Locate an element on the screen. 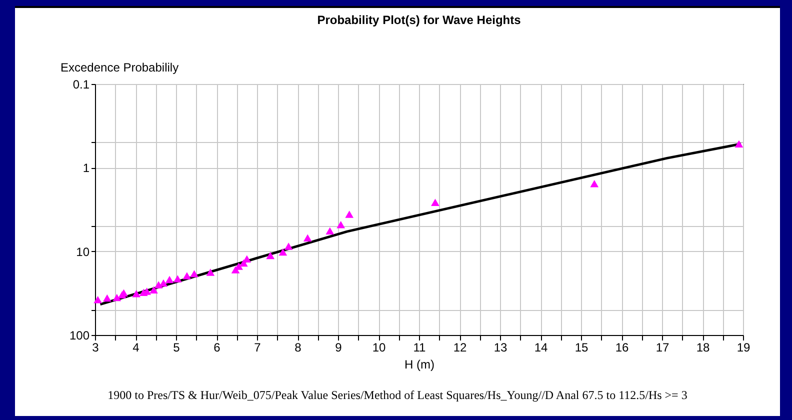 The width and height of the screenshot is (792, 420). y-tick-label: 0.1 is located at coordinates (81, 85).